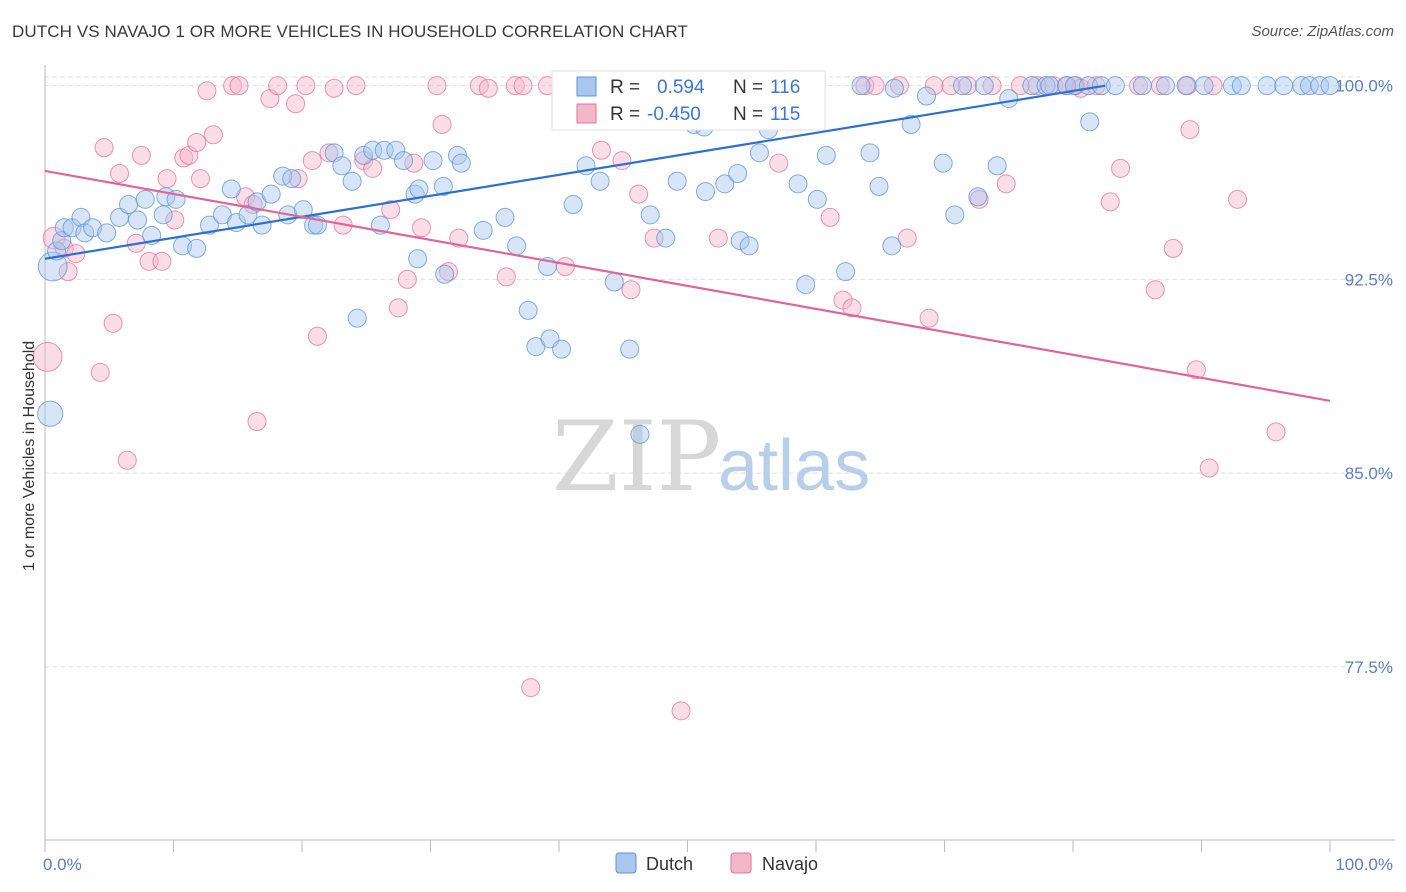 The height and width of the screenshot is (892, 1406). What do you see at coordinates (669, 864) in the screenshot?
I see `bottom-legend-dutch: Dutch` at bounding box center [669, 864].